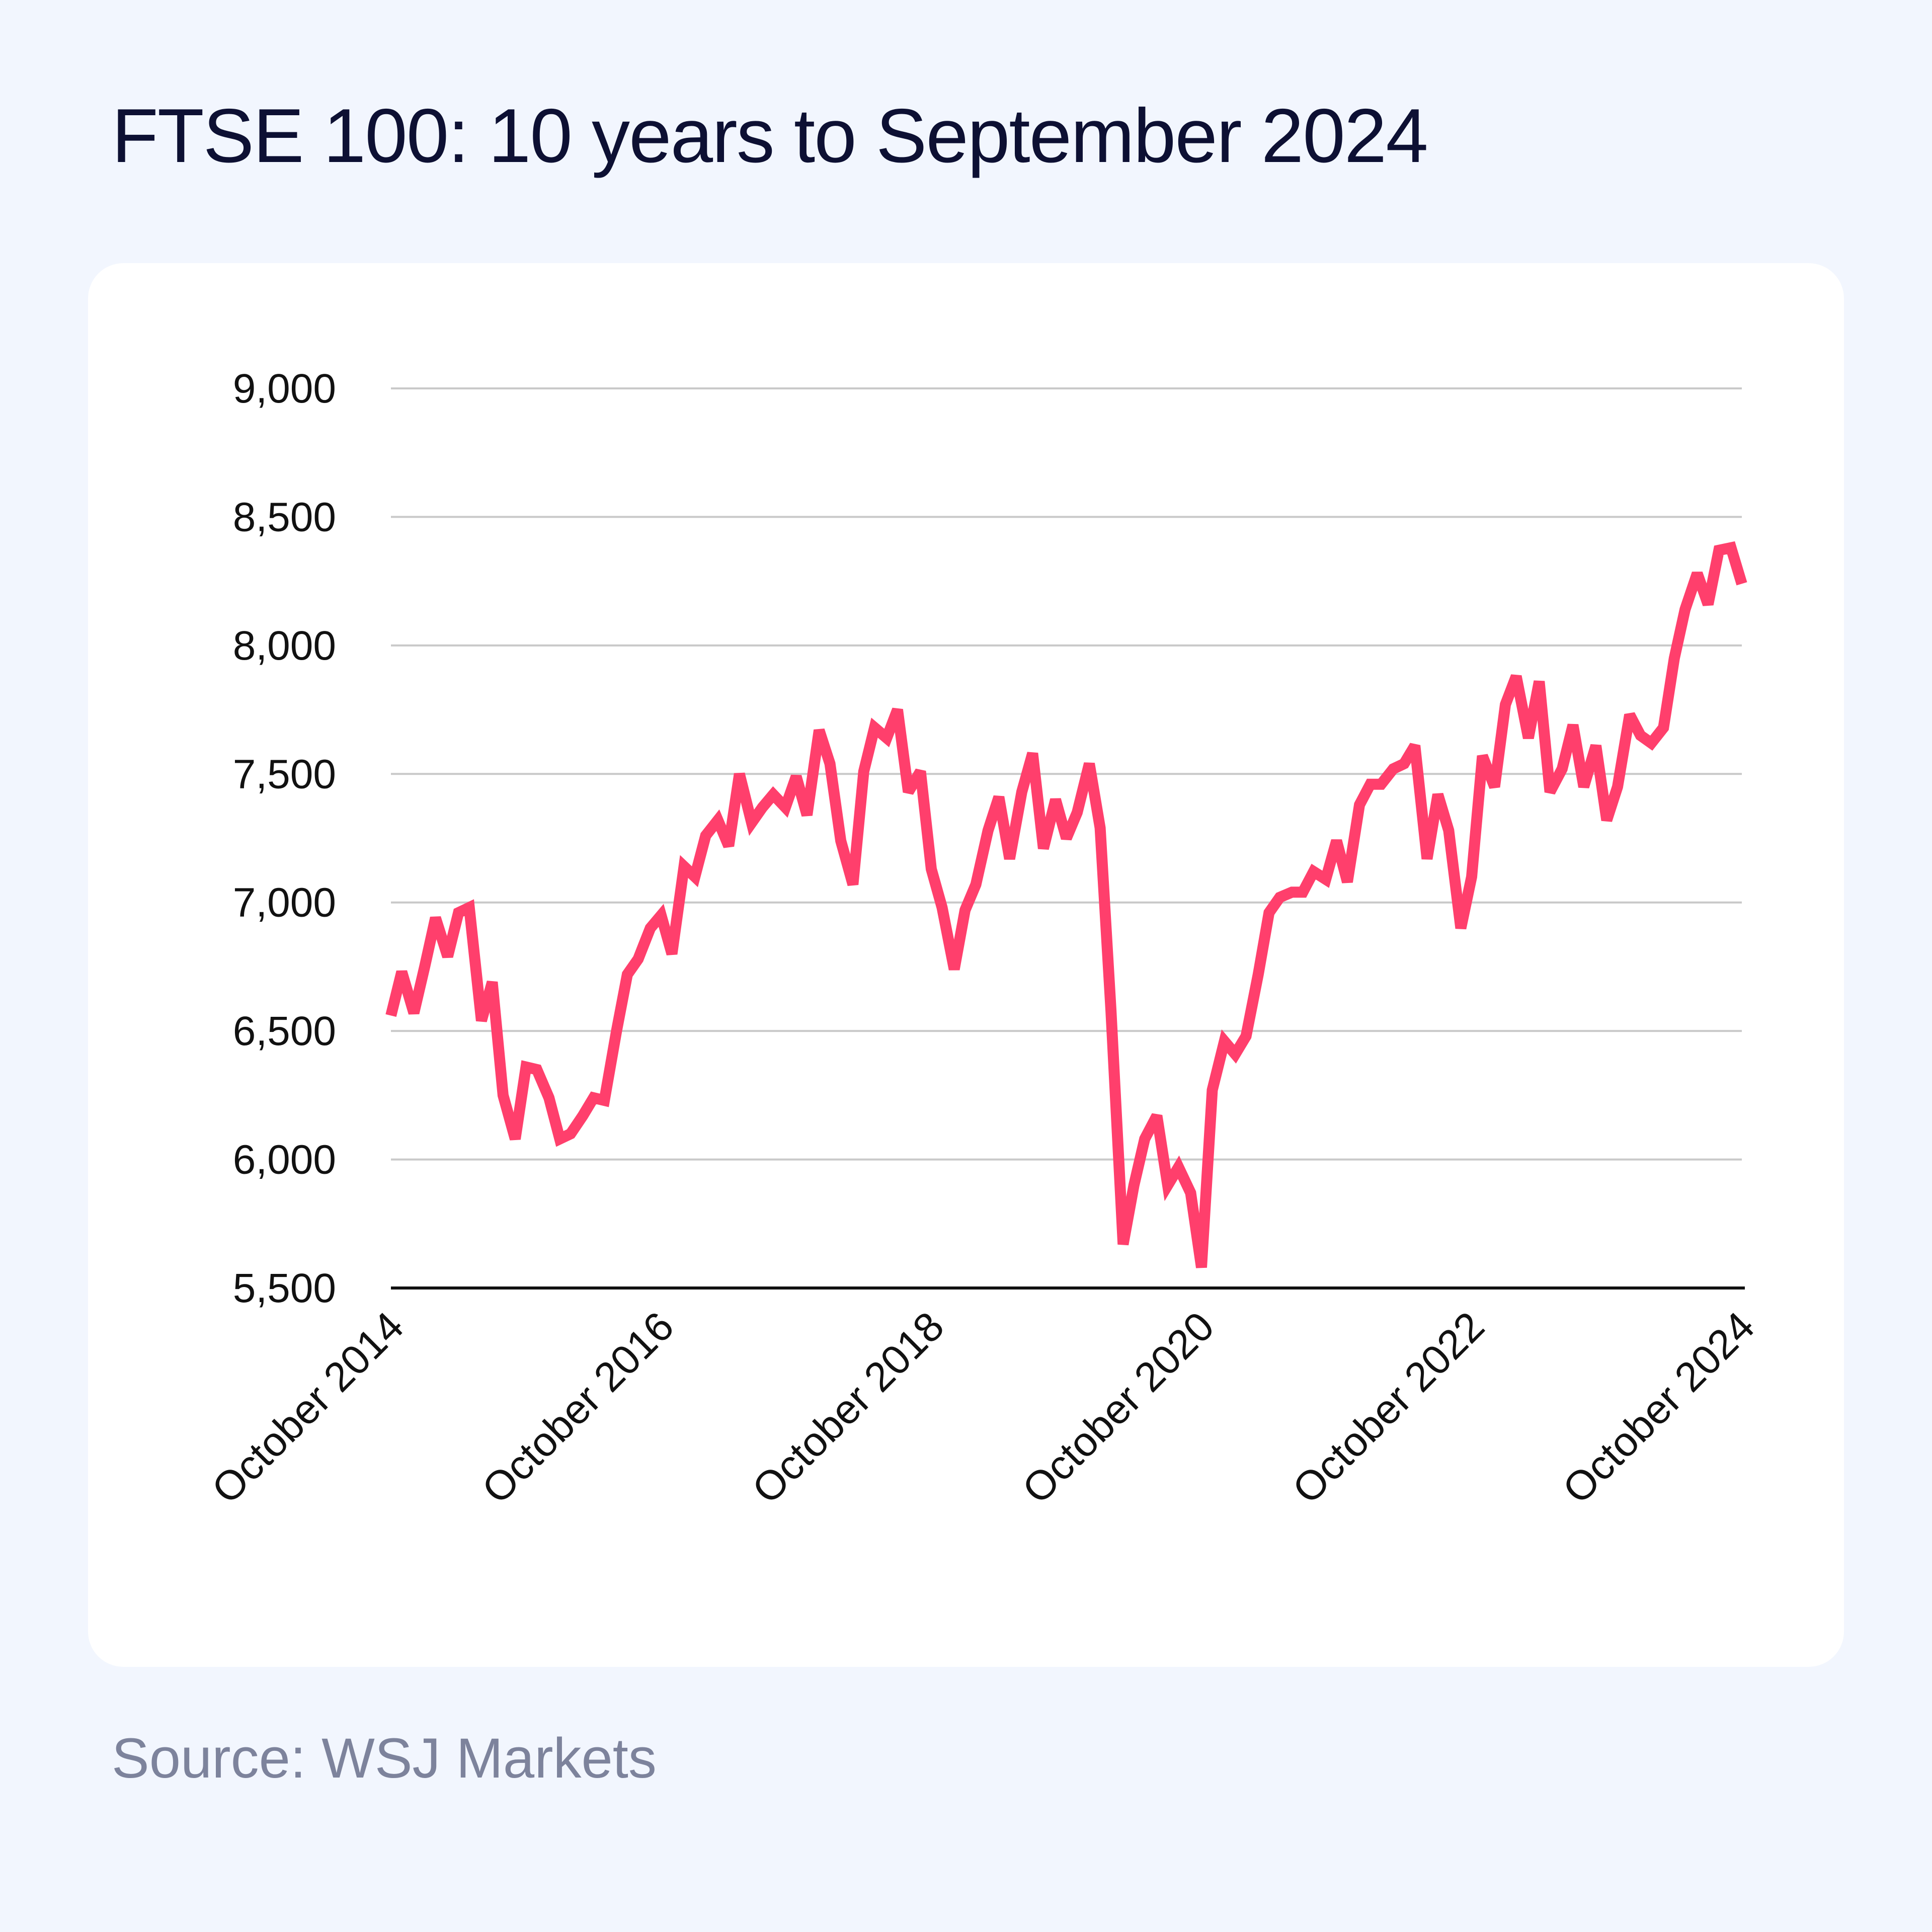 The width and height of the screenshot is (1932, 1932). What do you see at coordinates (284, 517) in the screenshot?
I see `y-tick-label: 8,500` at bounding box center [284, 517].